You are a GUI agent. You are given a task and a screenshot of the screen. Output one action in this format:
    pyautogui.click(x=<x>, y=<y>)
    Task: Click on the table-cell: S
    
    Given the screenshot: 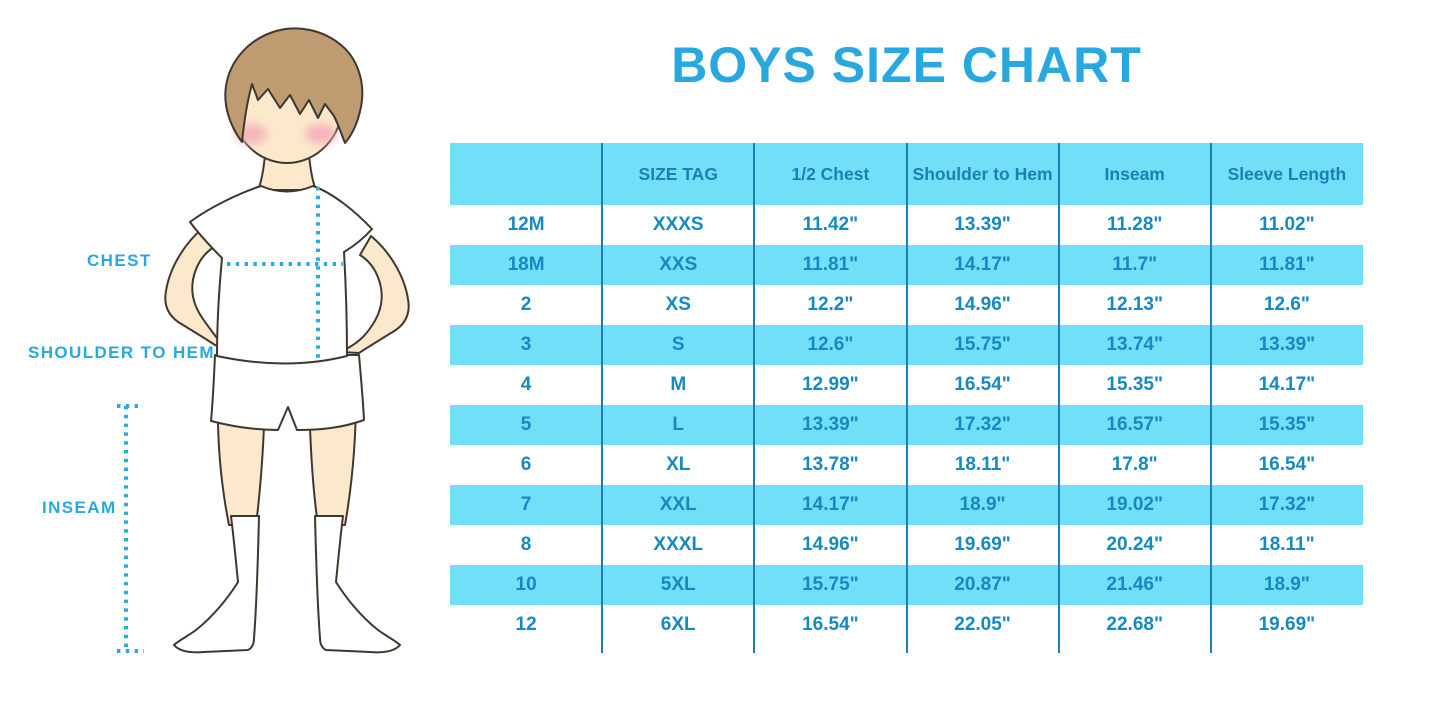 What is the action you would take?
    pyautogui.click(x=678, y=344)
    